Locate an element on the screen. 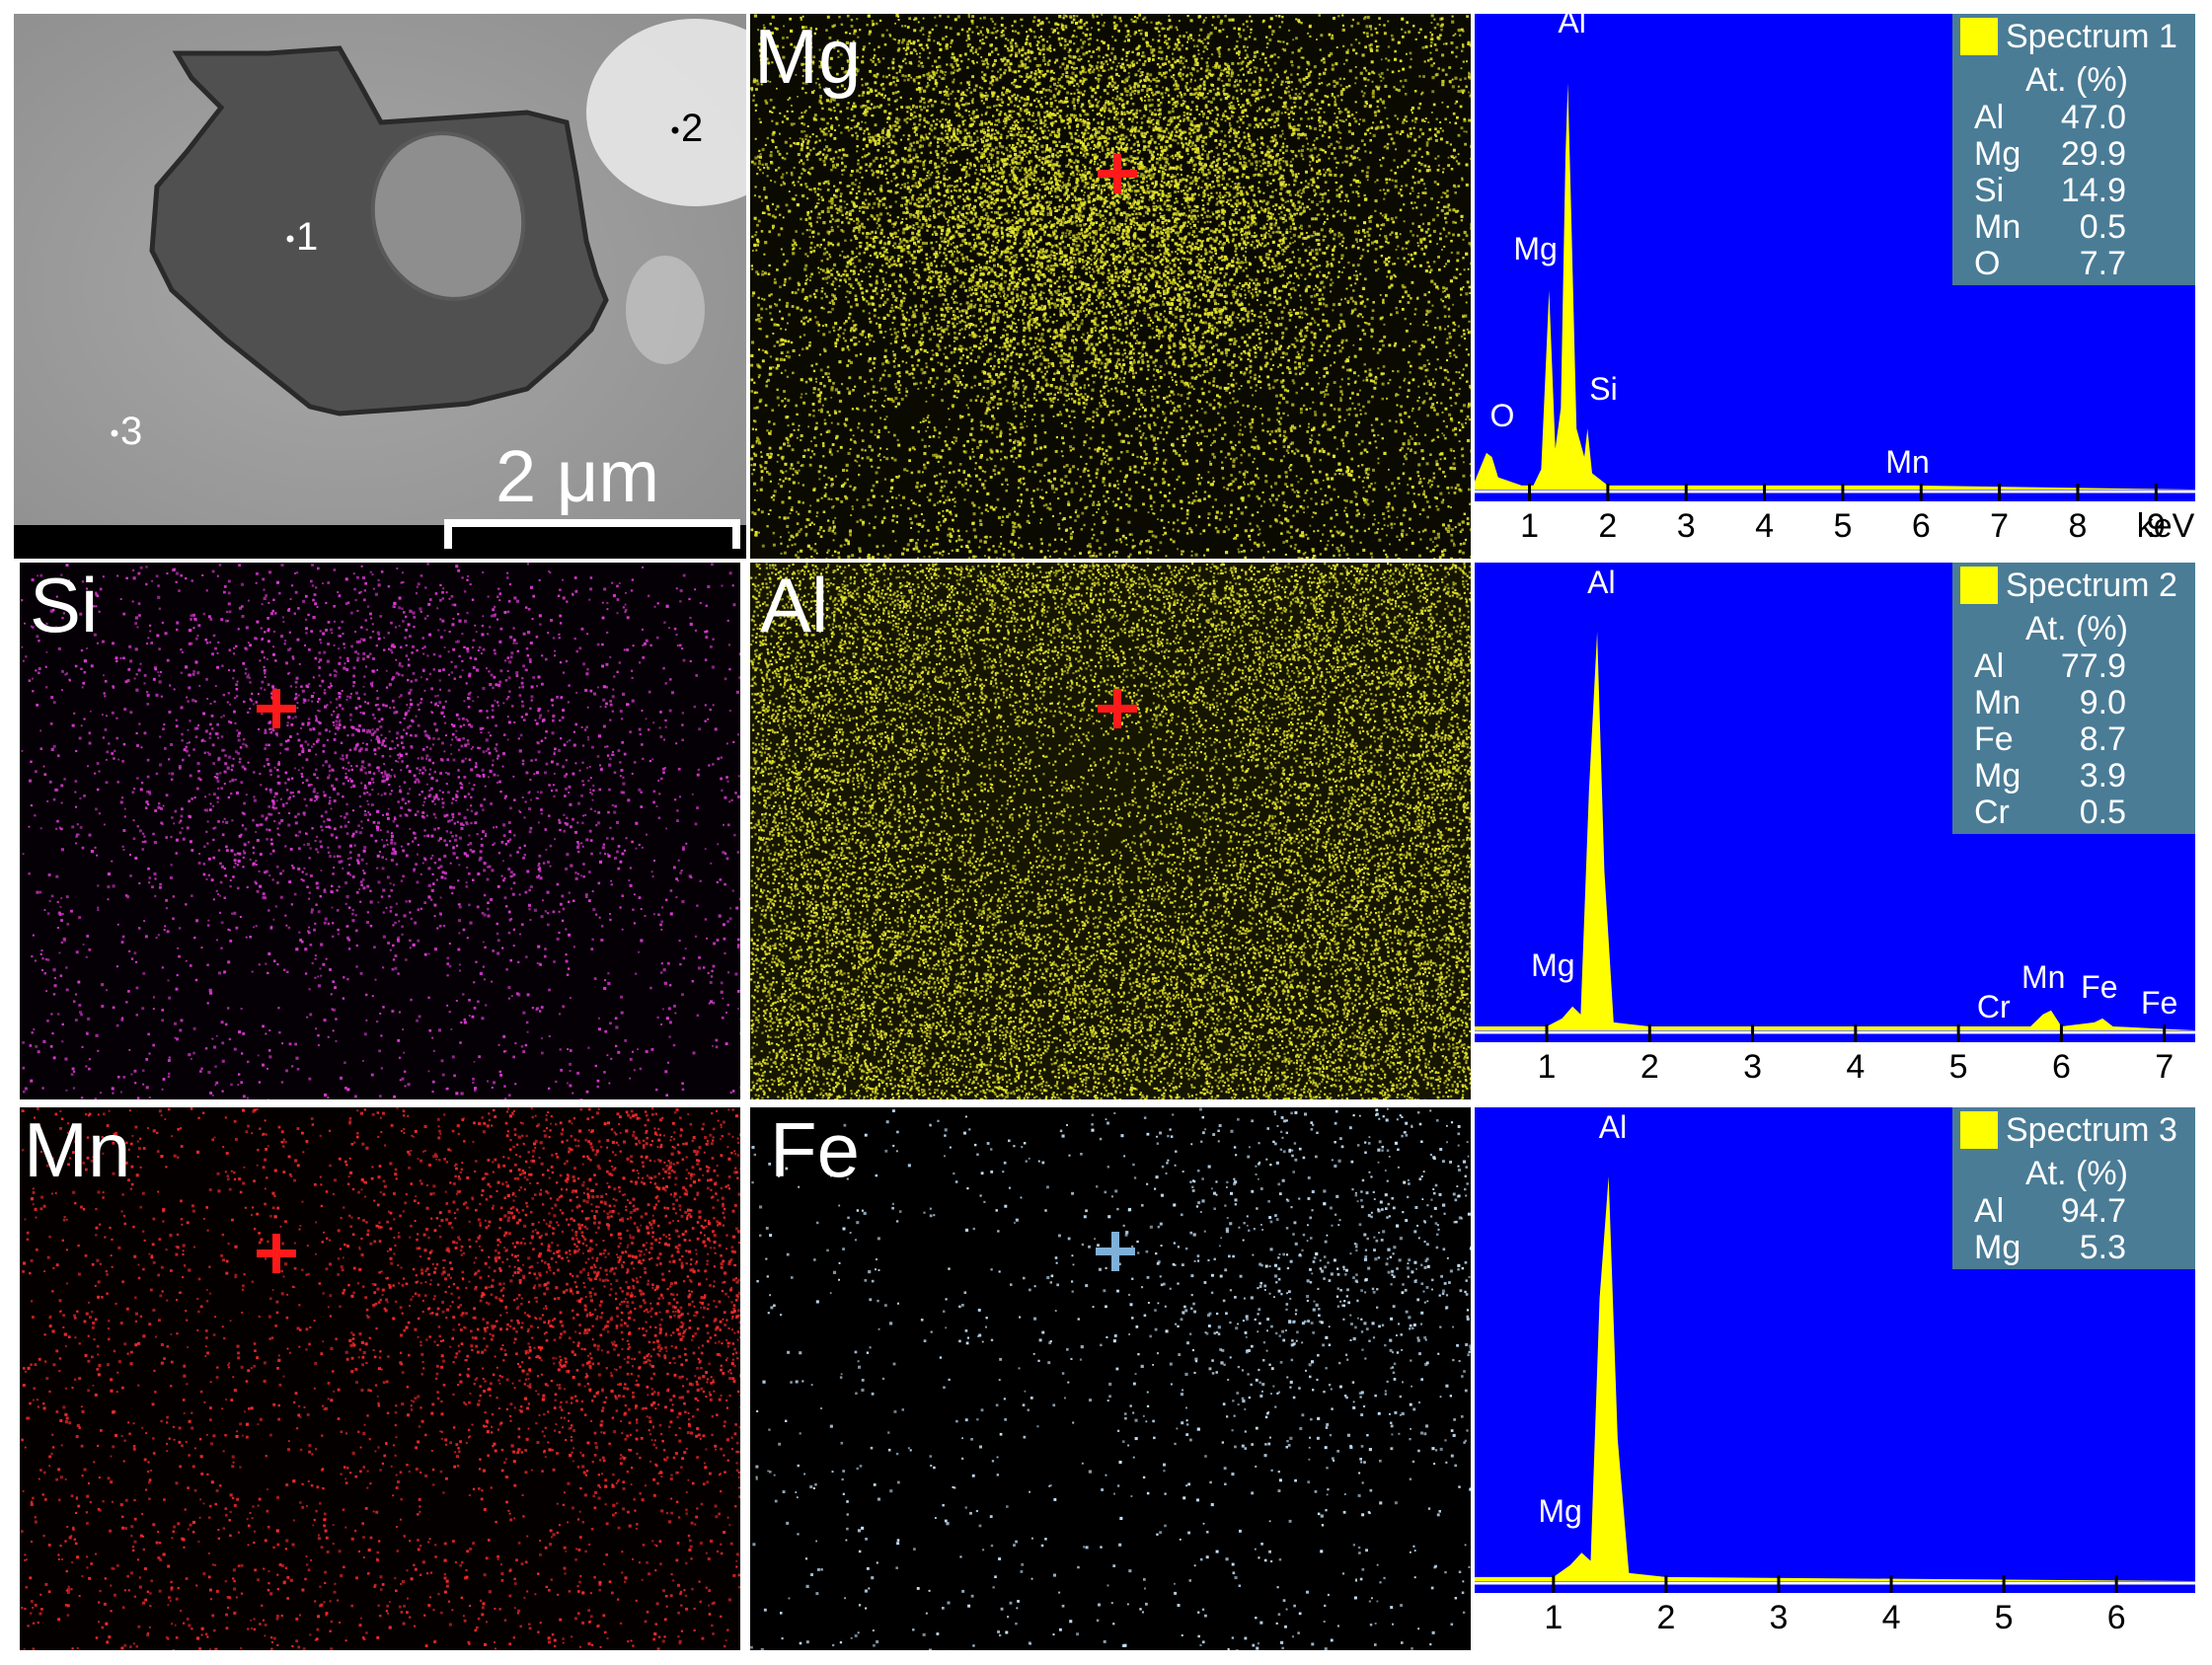 The image size is (2212, 1665). atomic-percent: 8.7 is located at coordinates (2103, 740).